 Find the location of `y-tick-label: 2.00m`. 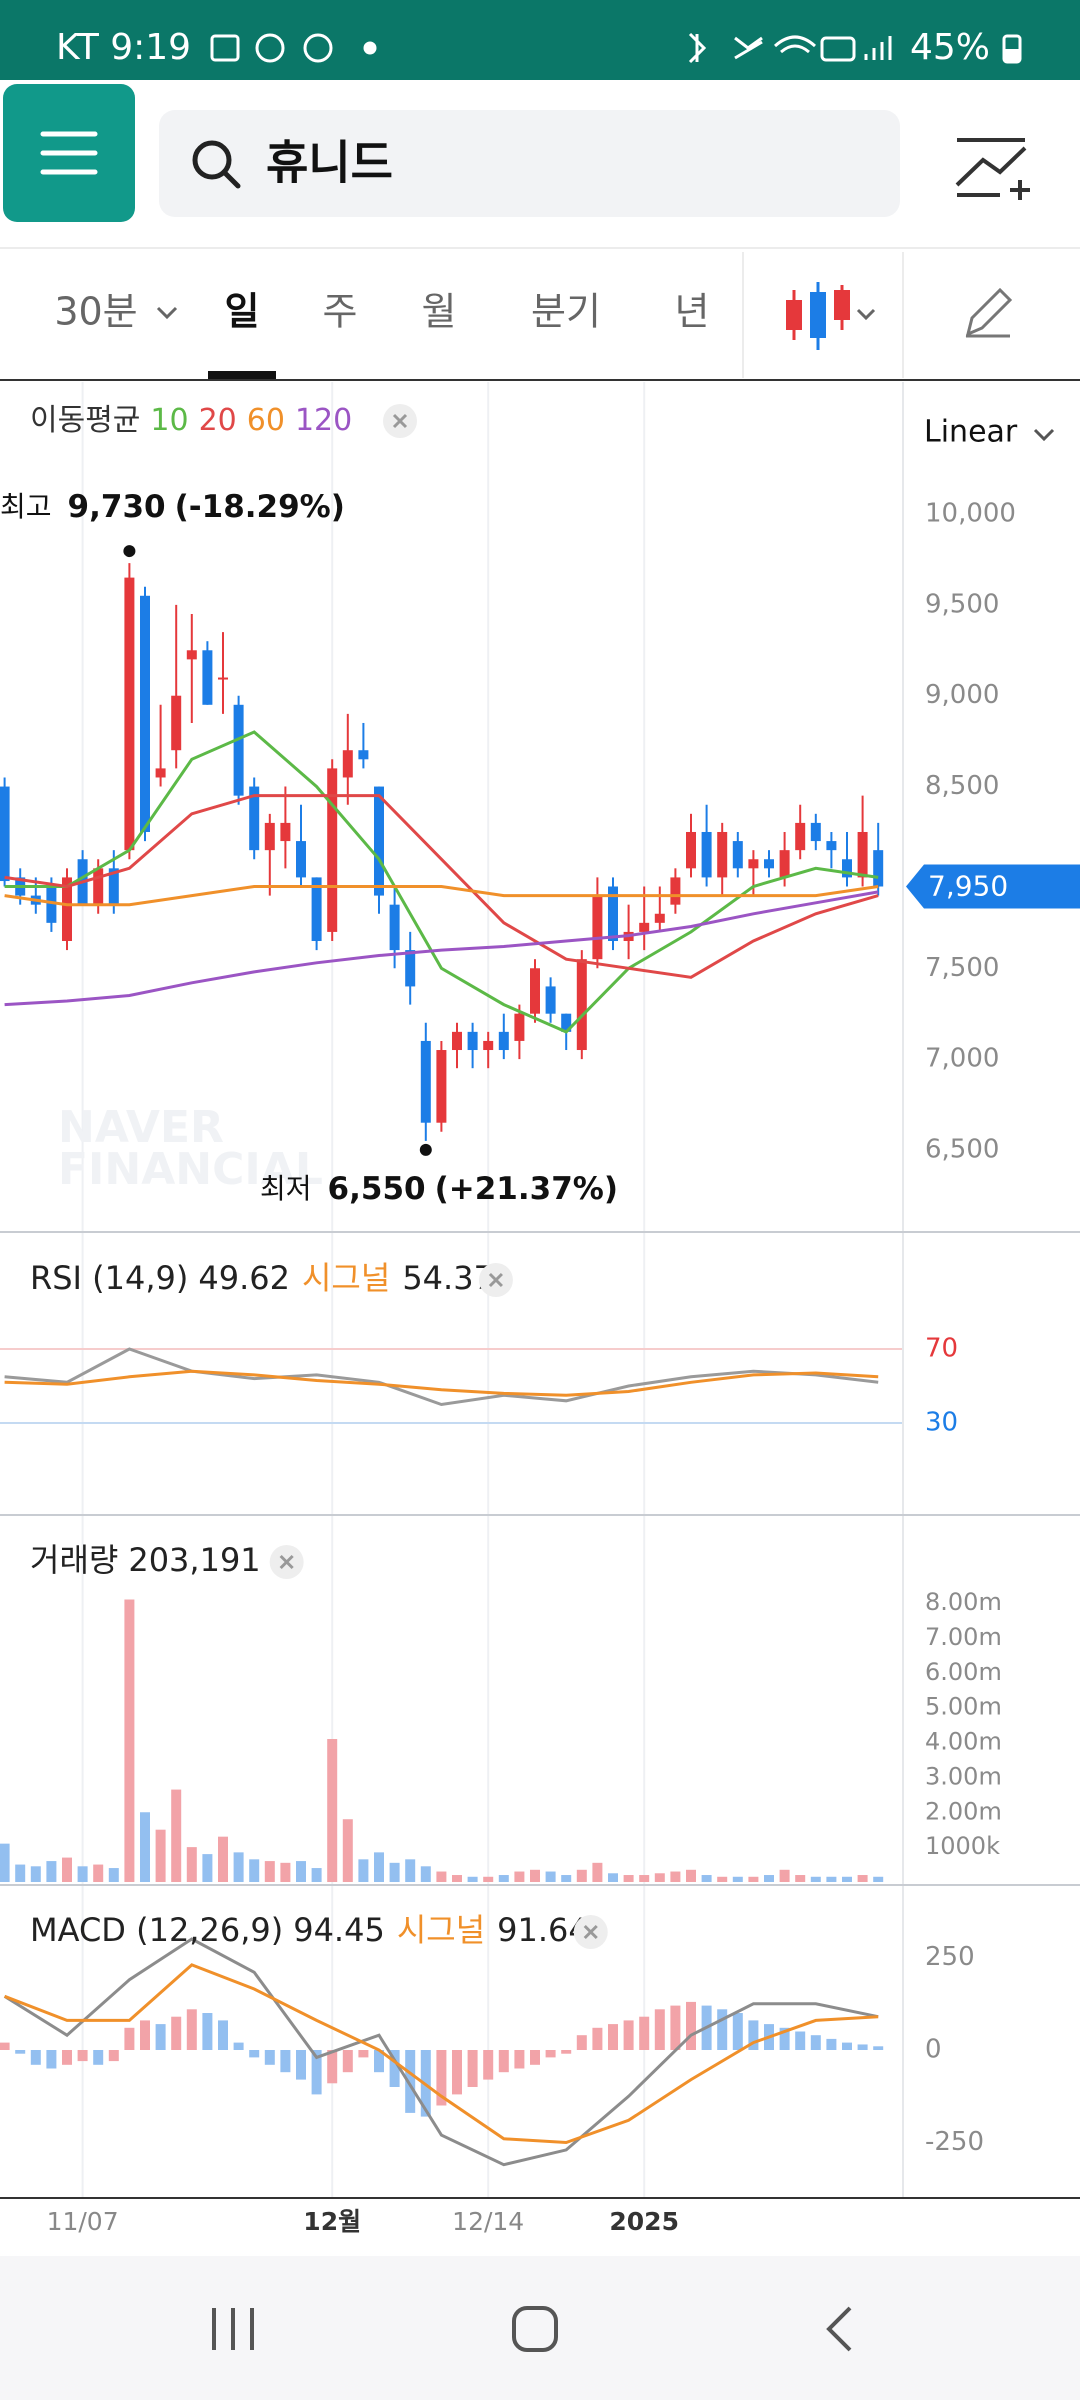

y-tick-label: 2.00m is located at coordinates (963, 1811).